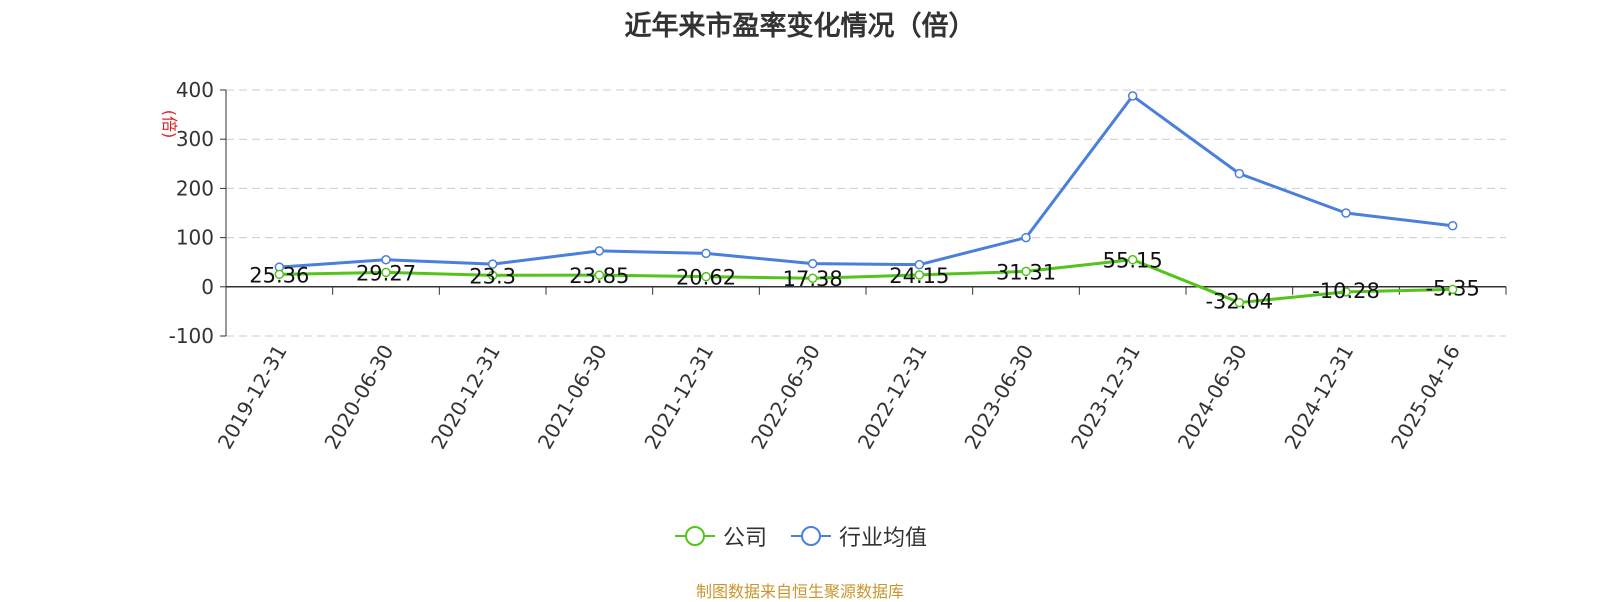  What do you see at coordinates (195, 139) in the screenshot?
I see `y-tick-label: 300` at bounding box center [195, 139].